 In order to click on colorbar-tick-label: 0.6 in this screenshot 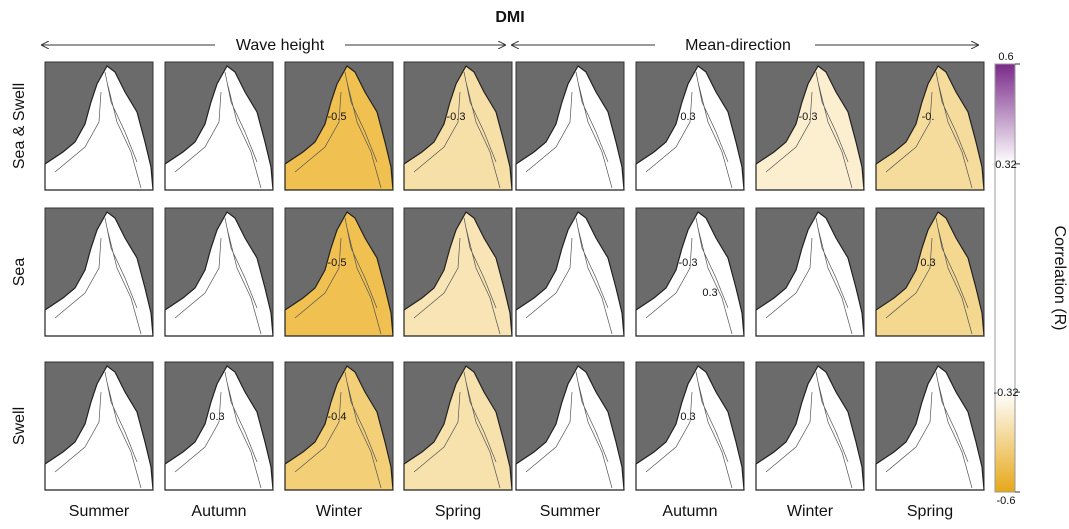, I will do `click(1005, 57)`.